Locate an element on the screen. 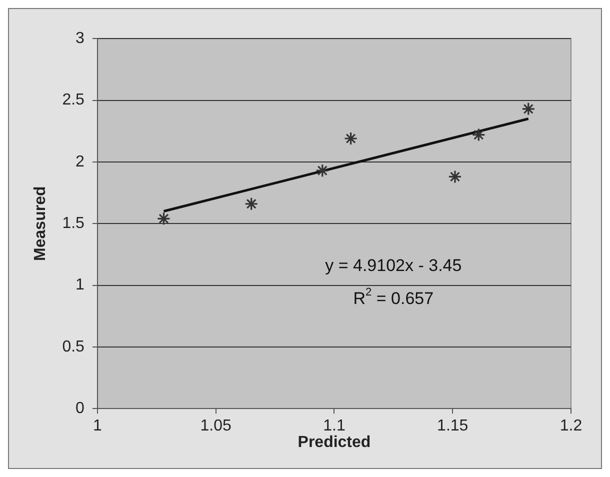 This screenshot has width=610, height=477. x-tick-label: 1.15 is located at coordinates (452, 426).